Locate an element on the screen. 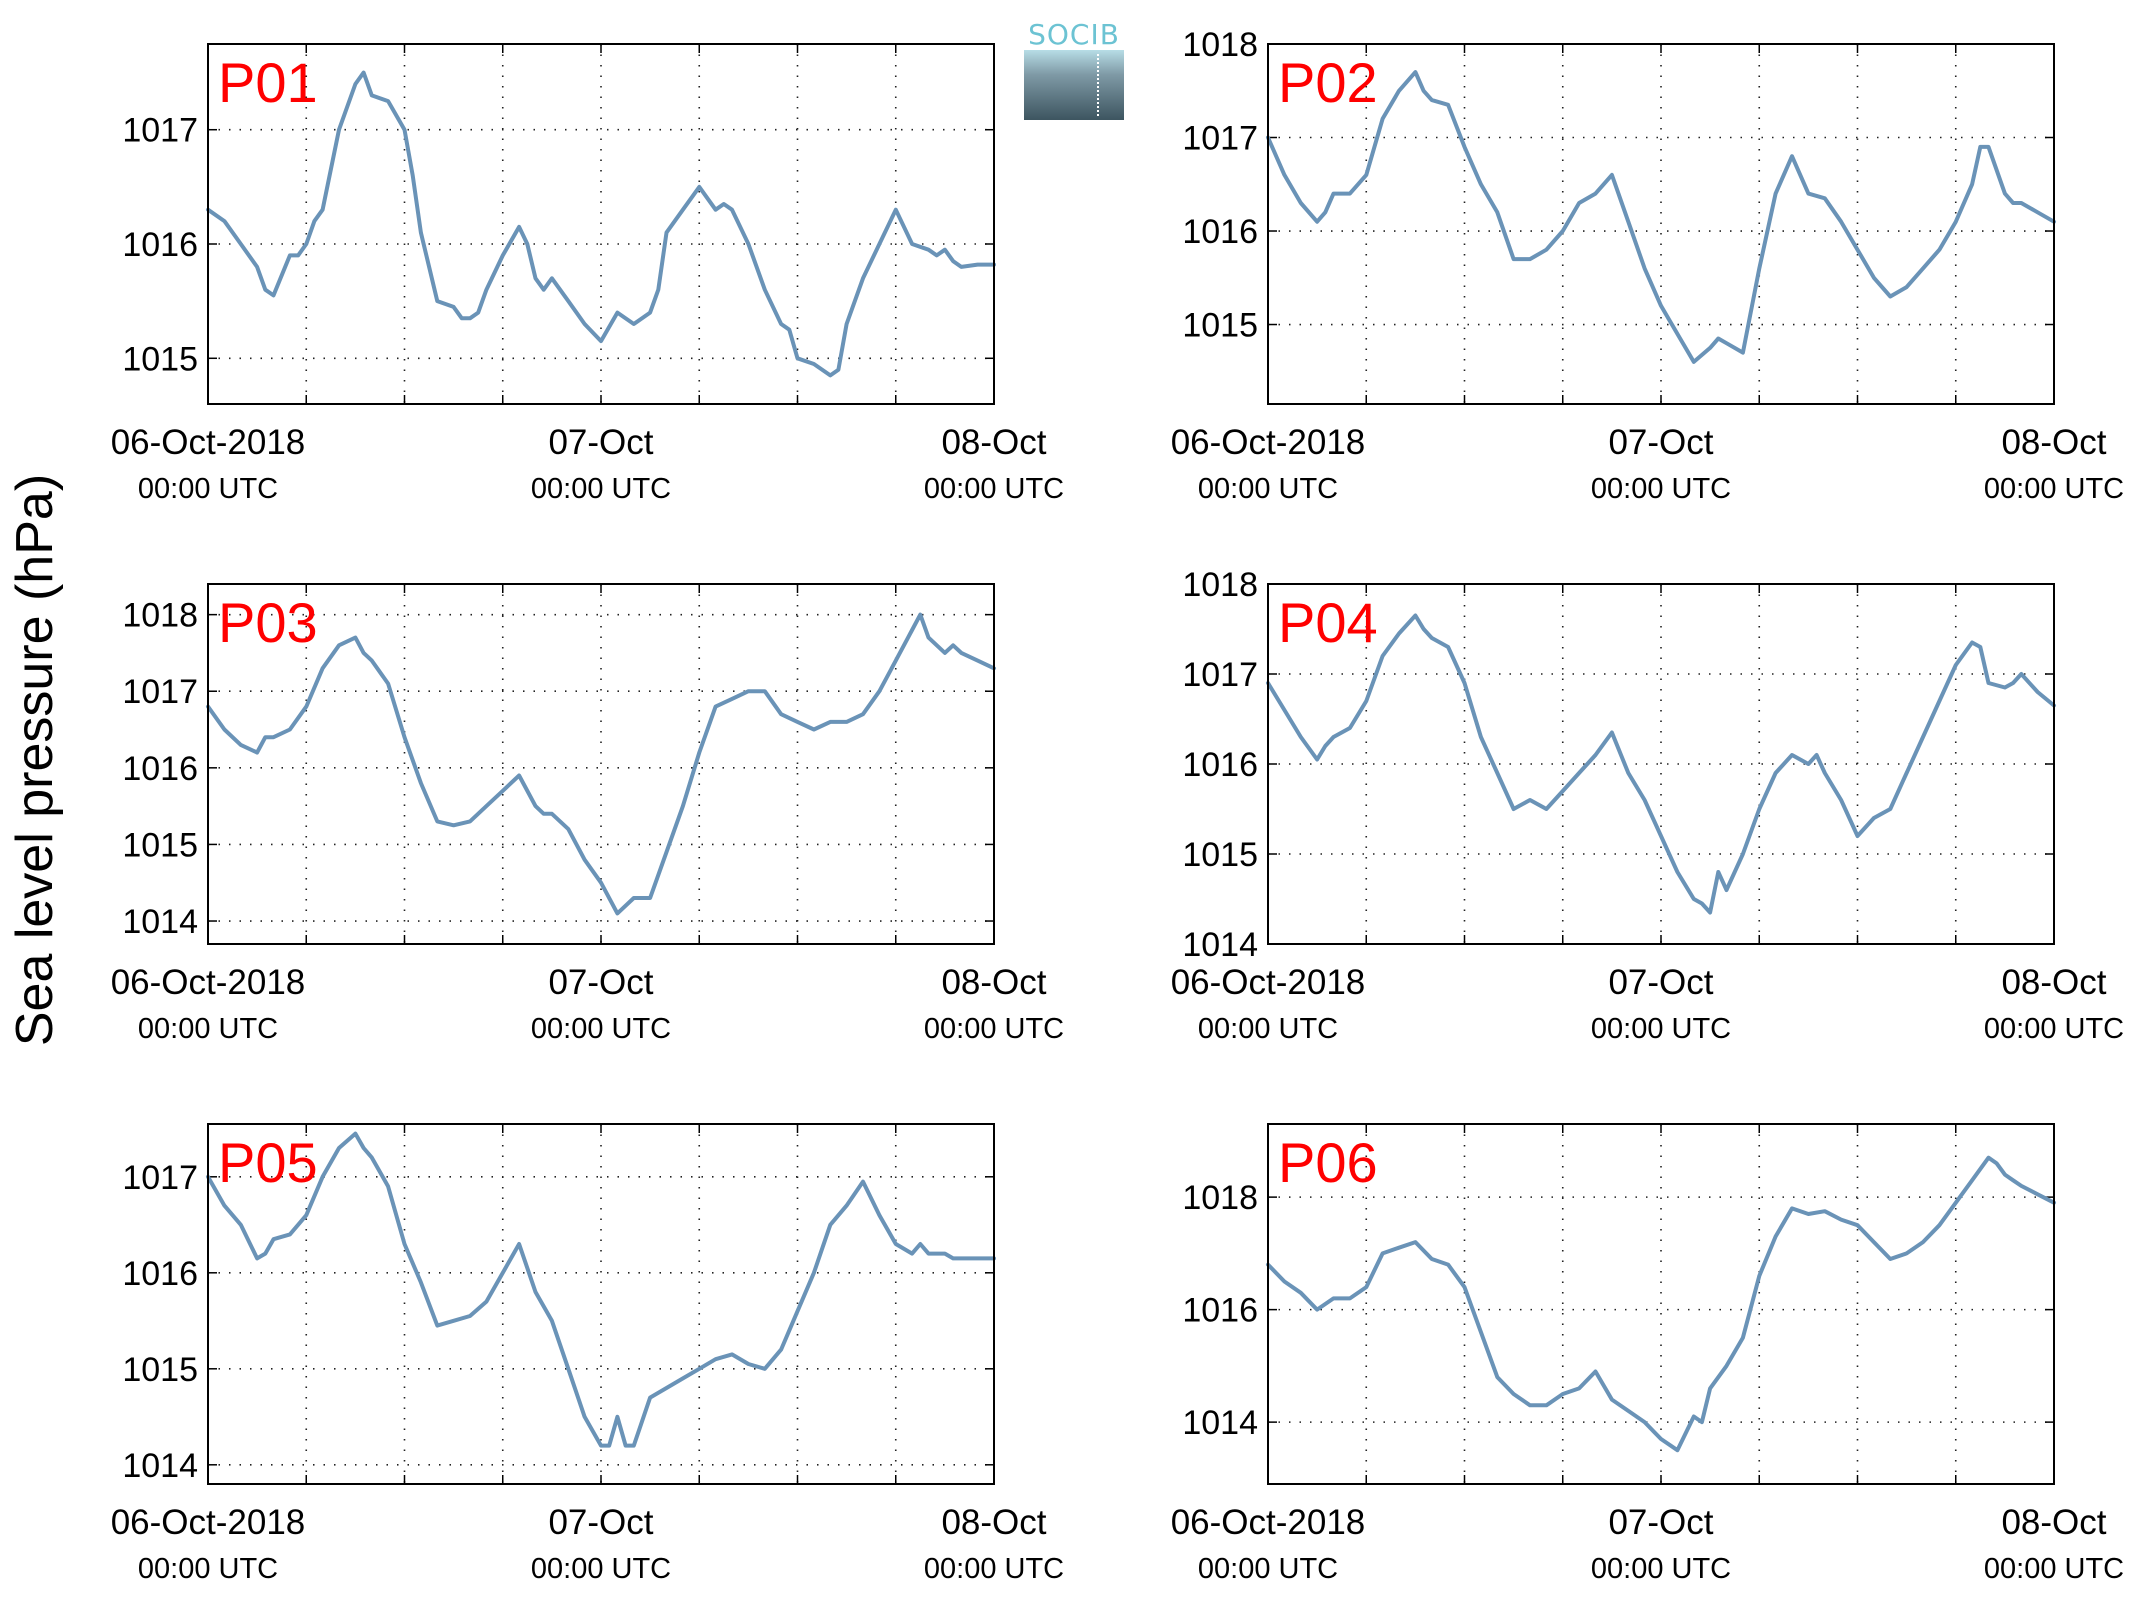 This screenshot has width=2138, height=1608. series-line-p04 is located at coordinates (1661, 764).